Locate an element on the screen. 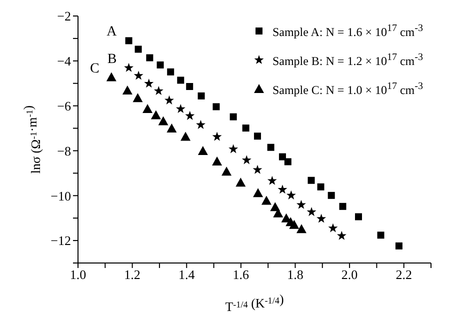 The height and width of the screenshot is (331, 451). y-tick-label: −4 is located at coordinates (64, 61).